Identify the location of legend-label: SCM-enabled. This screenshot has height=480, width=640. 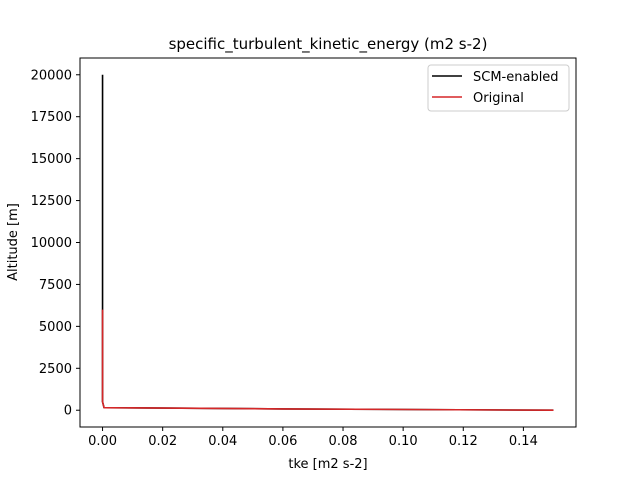
(516, 77).